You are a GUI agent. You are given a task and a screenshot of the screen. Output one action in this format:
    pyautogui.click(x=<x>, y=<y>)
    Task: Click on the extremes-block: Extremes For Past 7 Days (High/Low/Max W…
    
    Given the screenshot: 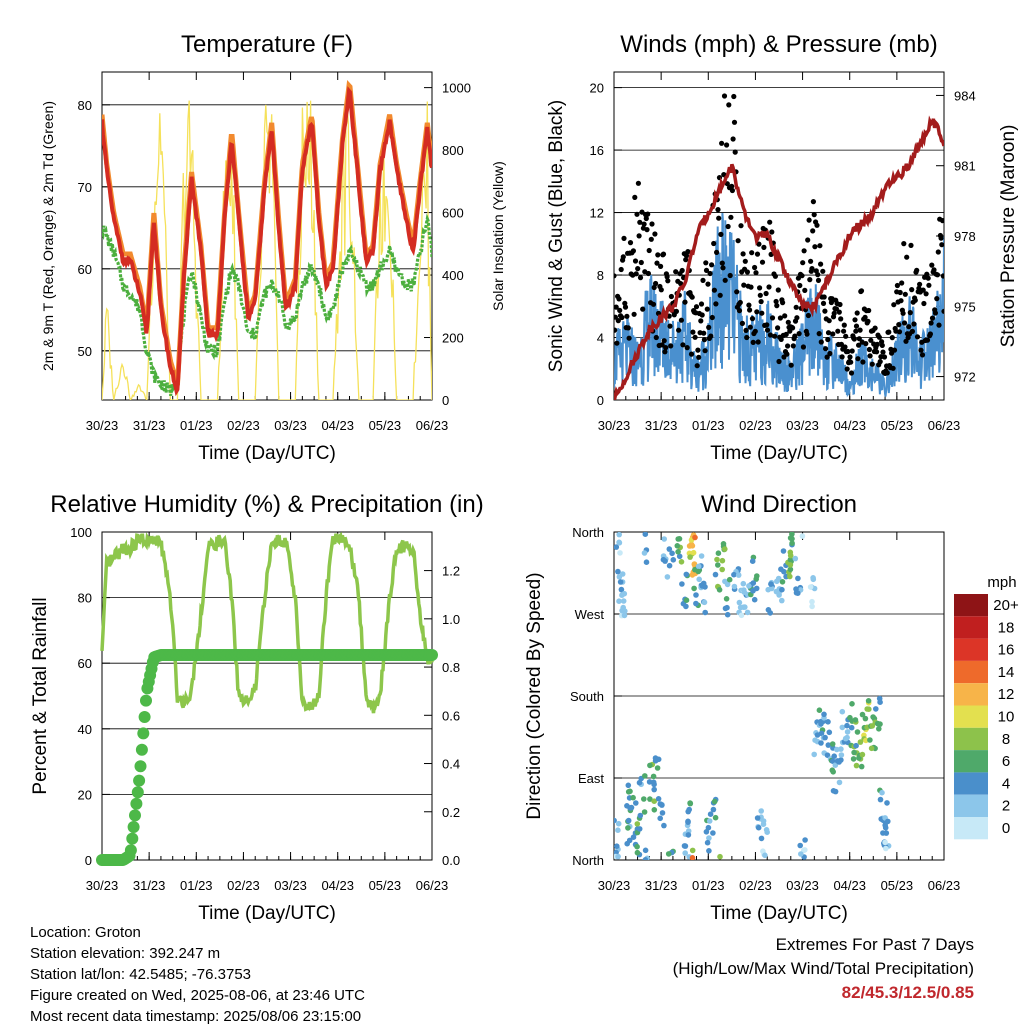 What is the action you would take?
    pyautogui.click(x=823, y=969)
    